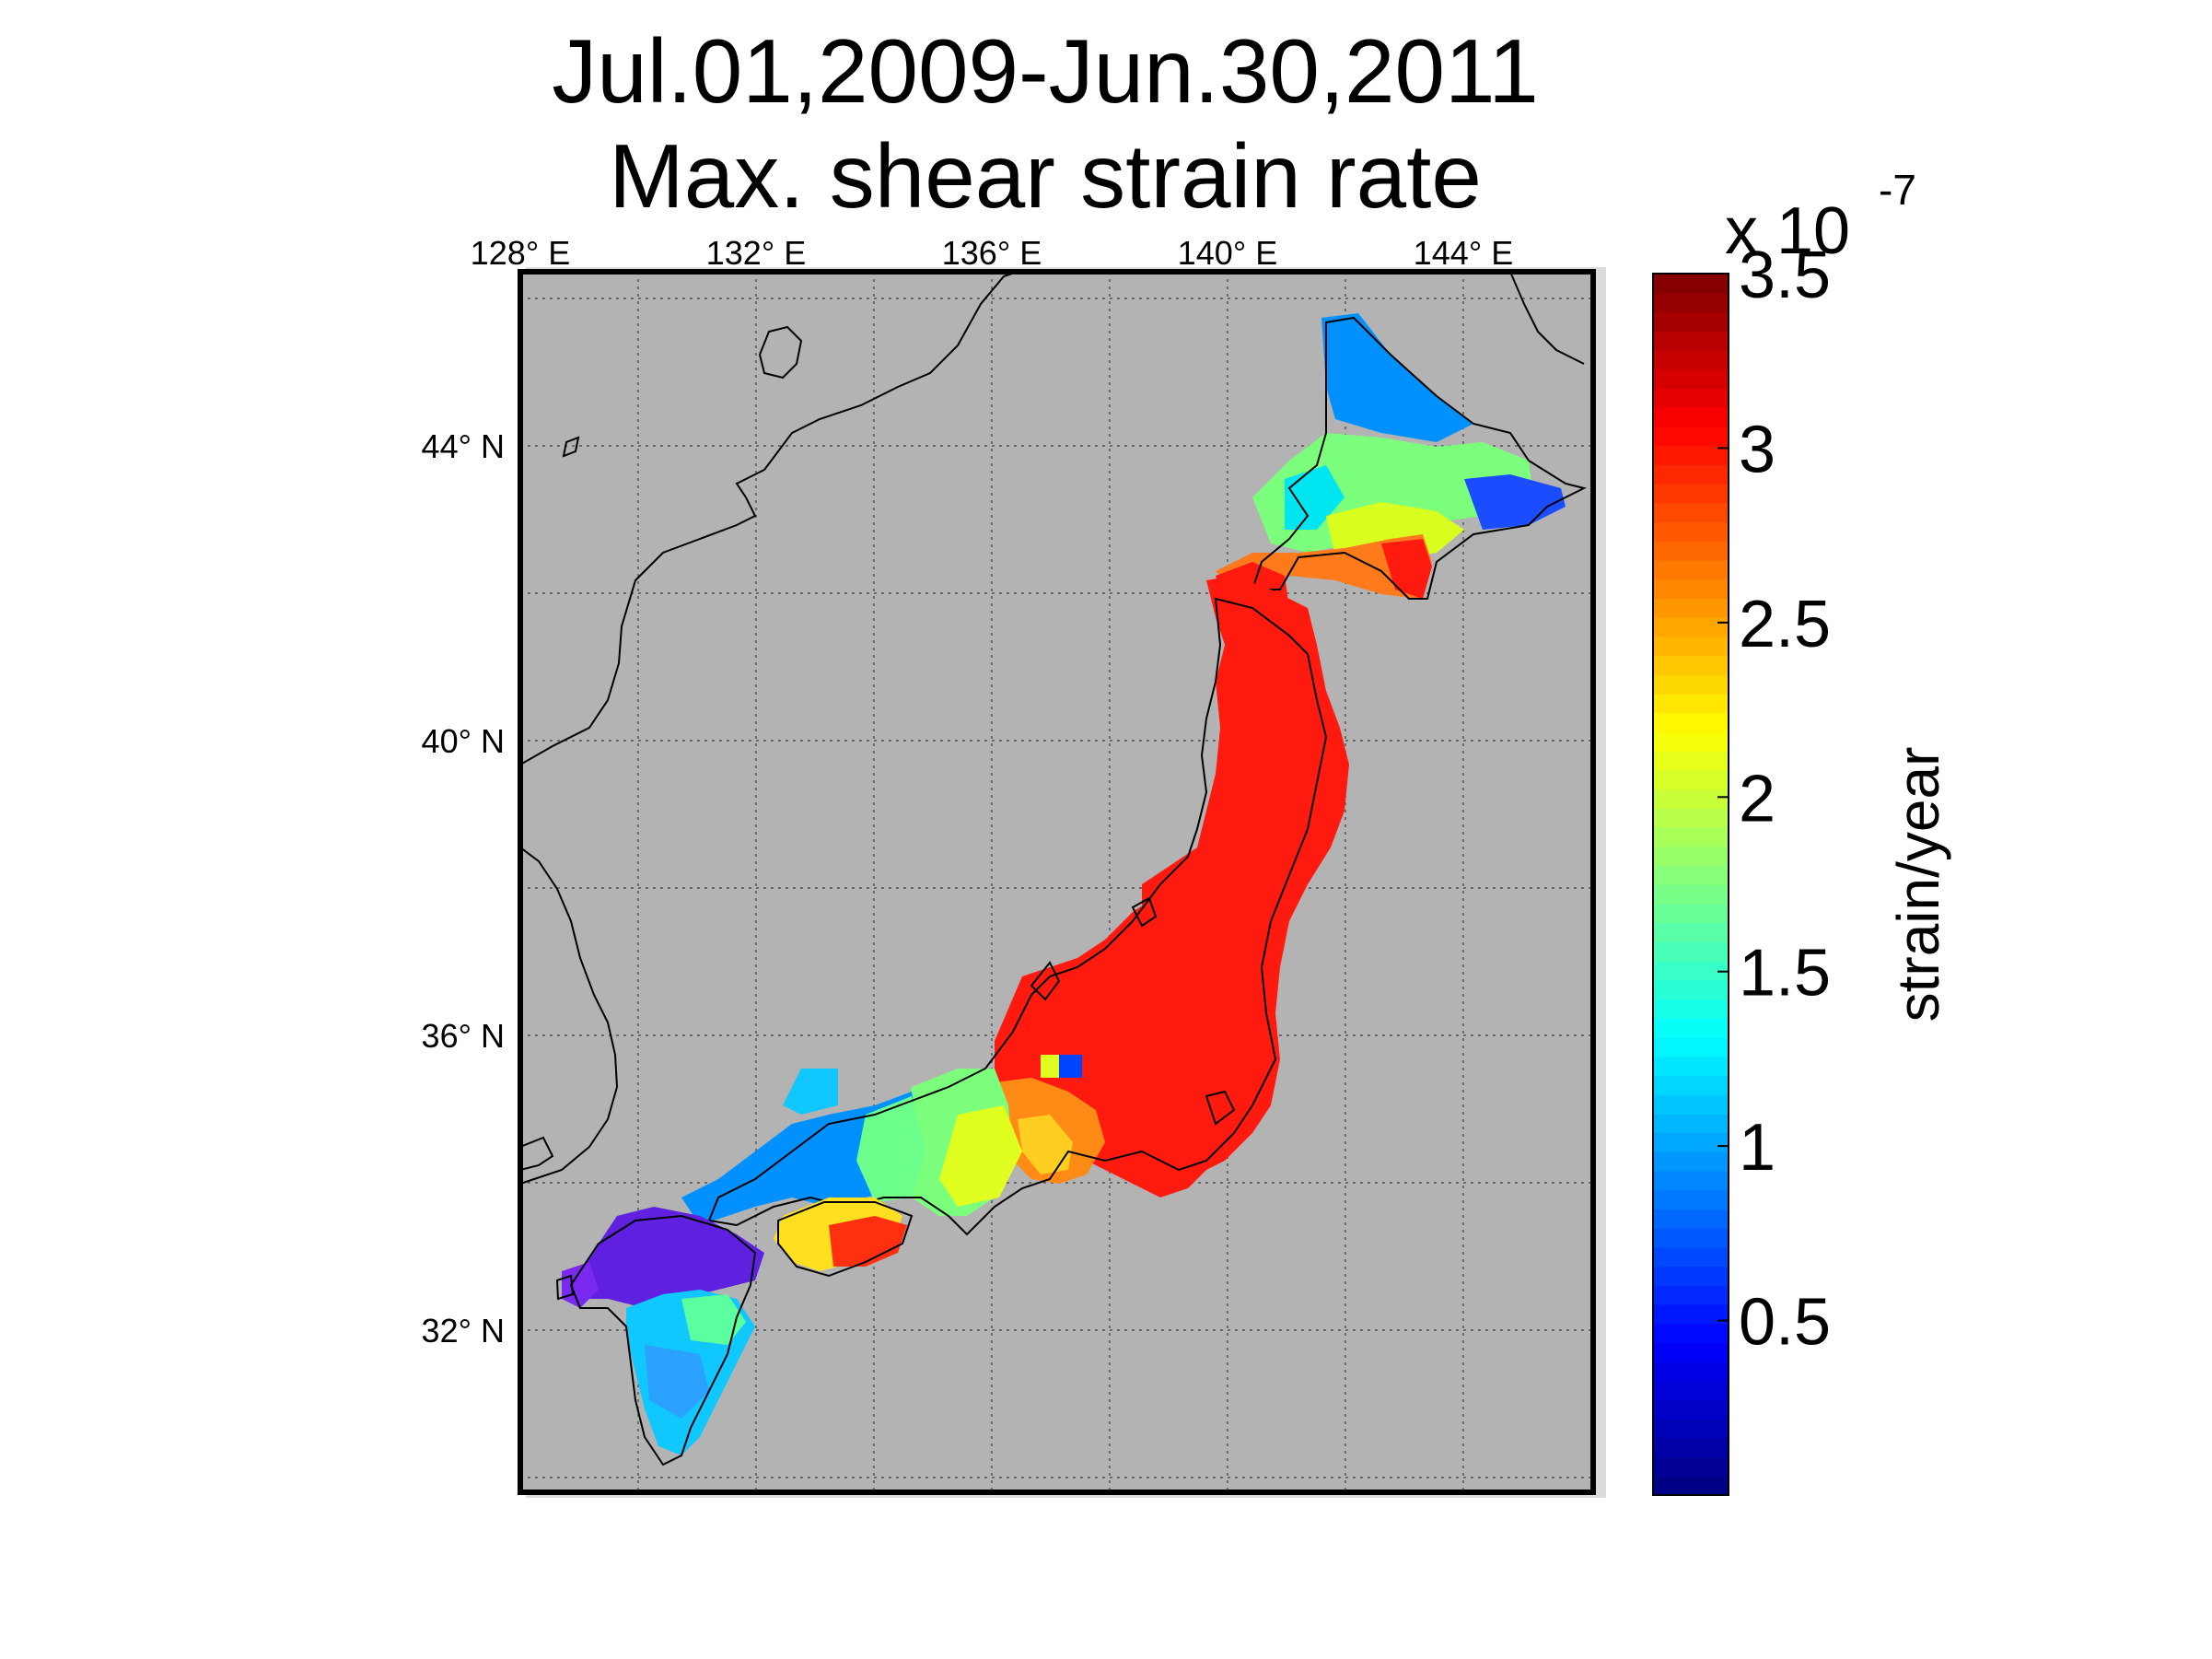 Image resolution: width=2212 pixels, height=1659 pixels. I want to click on kyushu-region, so click(660, 1336).